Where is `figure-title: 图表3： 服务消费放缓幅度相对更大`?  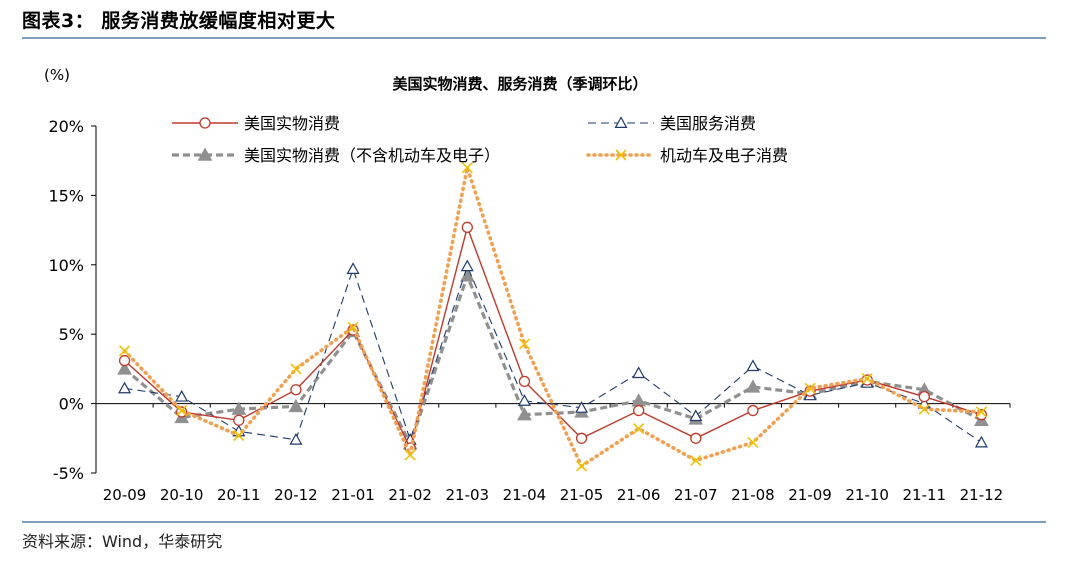
figure-title: 图表3： 服务消费放缓幅度相对更大 is located at coordinates (179, 21).